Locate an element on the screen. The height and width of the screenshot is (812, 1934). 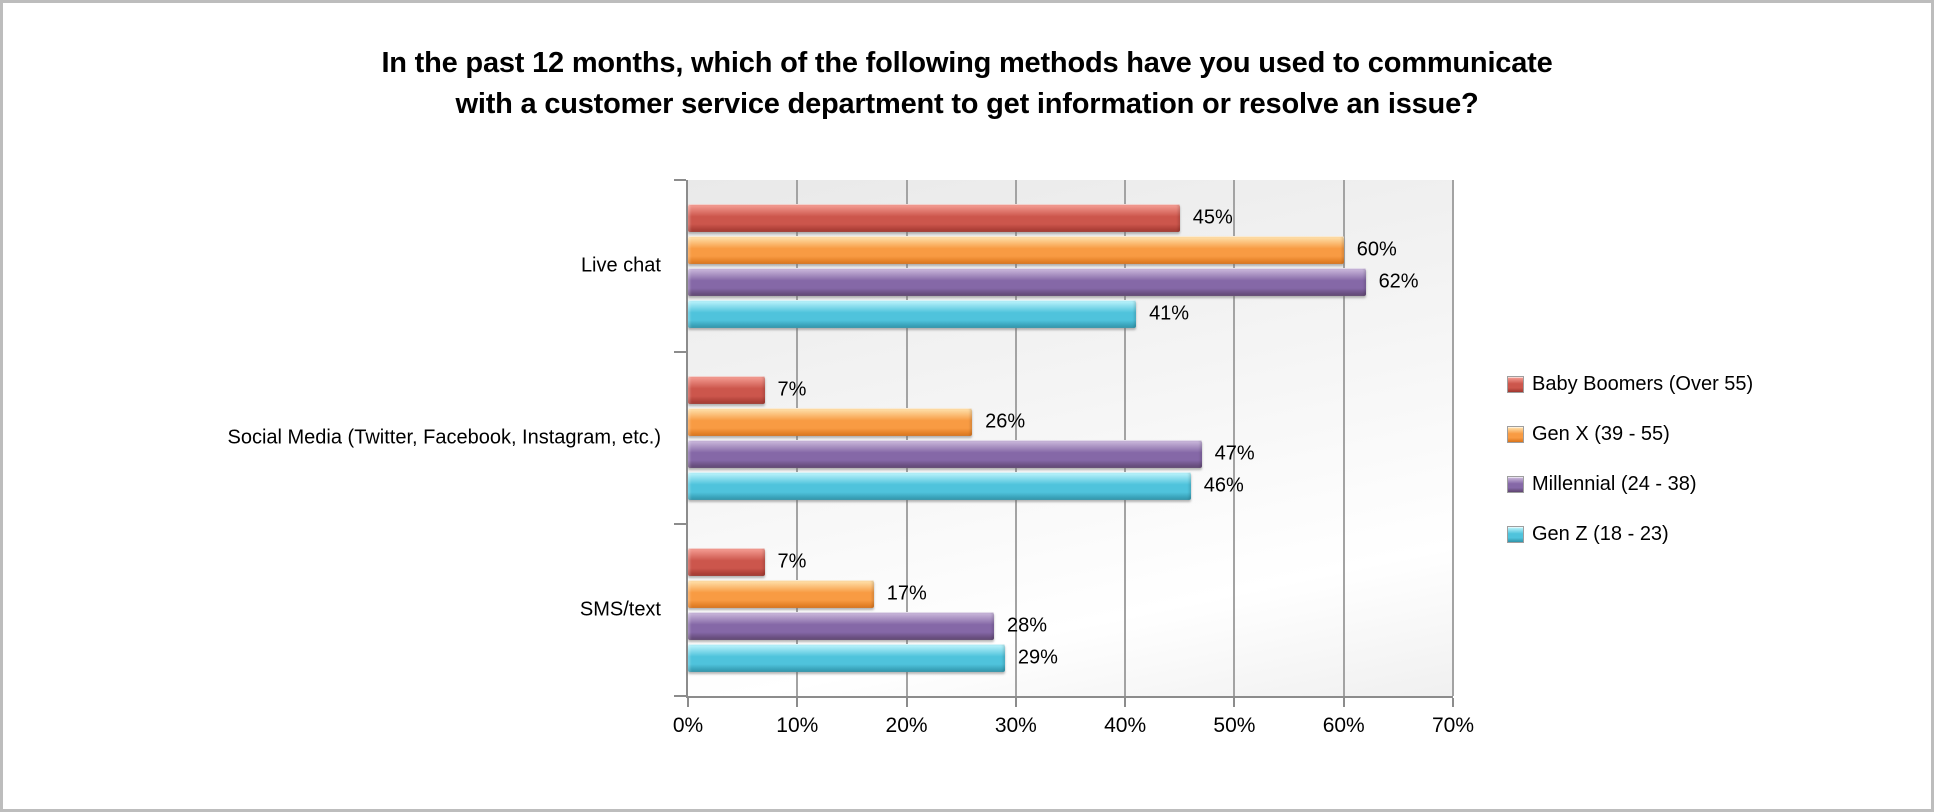
bar-group-social-media-twitter-facebook-instagram-etc: 7% 26% 47% 46% is located at coordinates (1070, 438).